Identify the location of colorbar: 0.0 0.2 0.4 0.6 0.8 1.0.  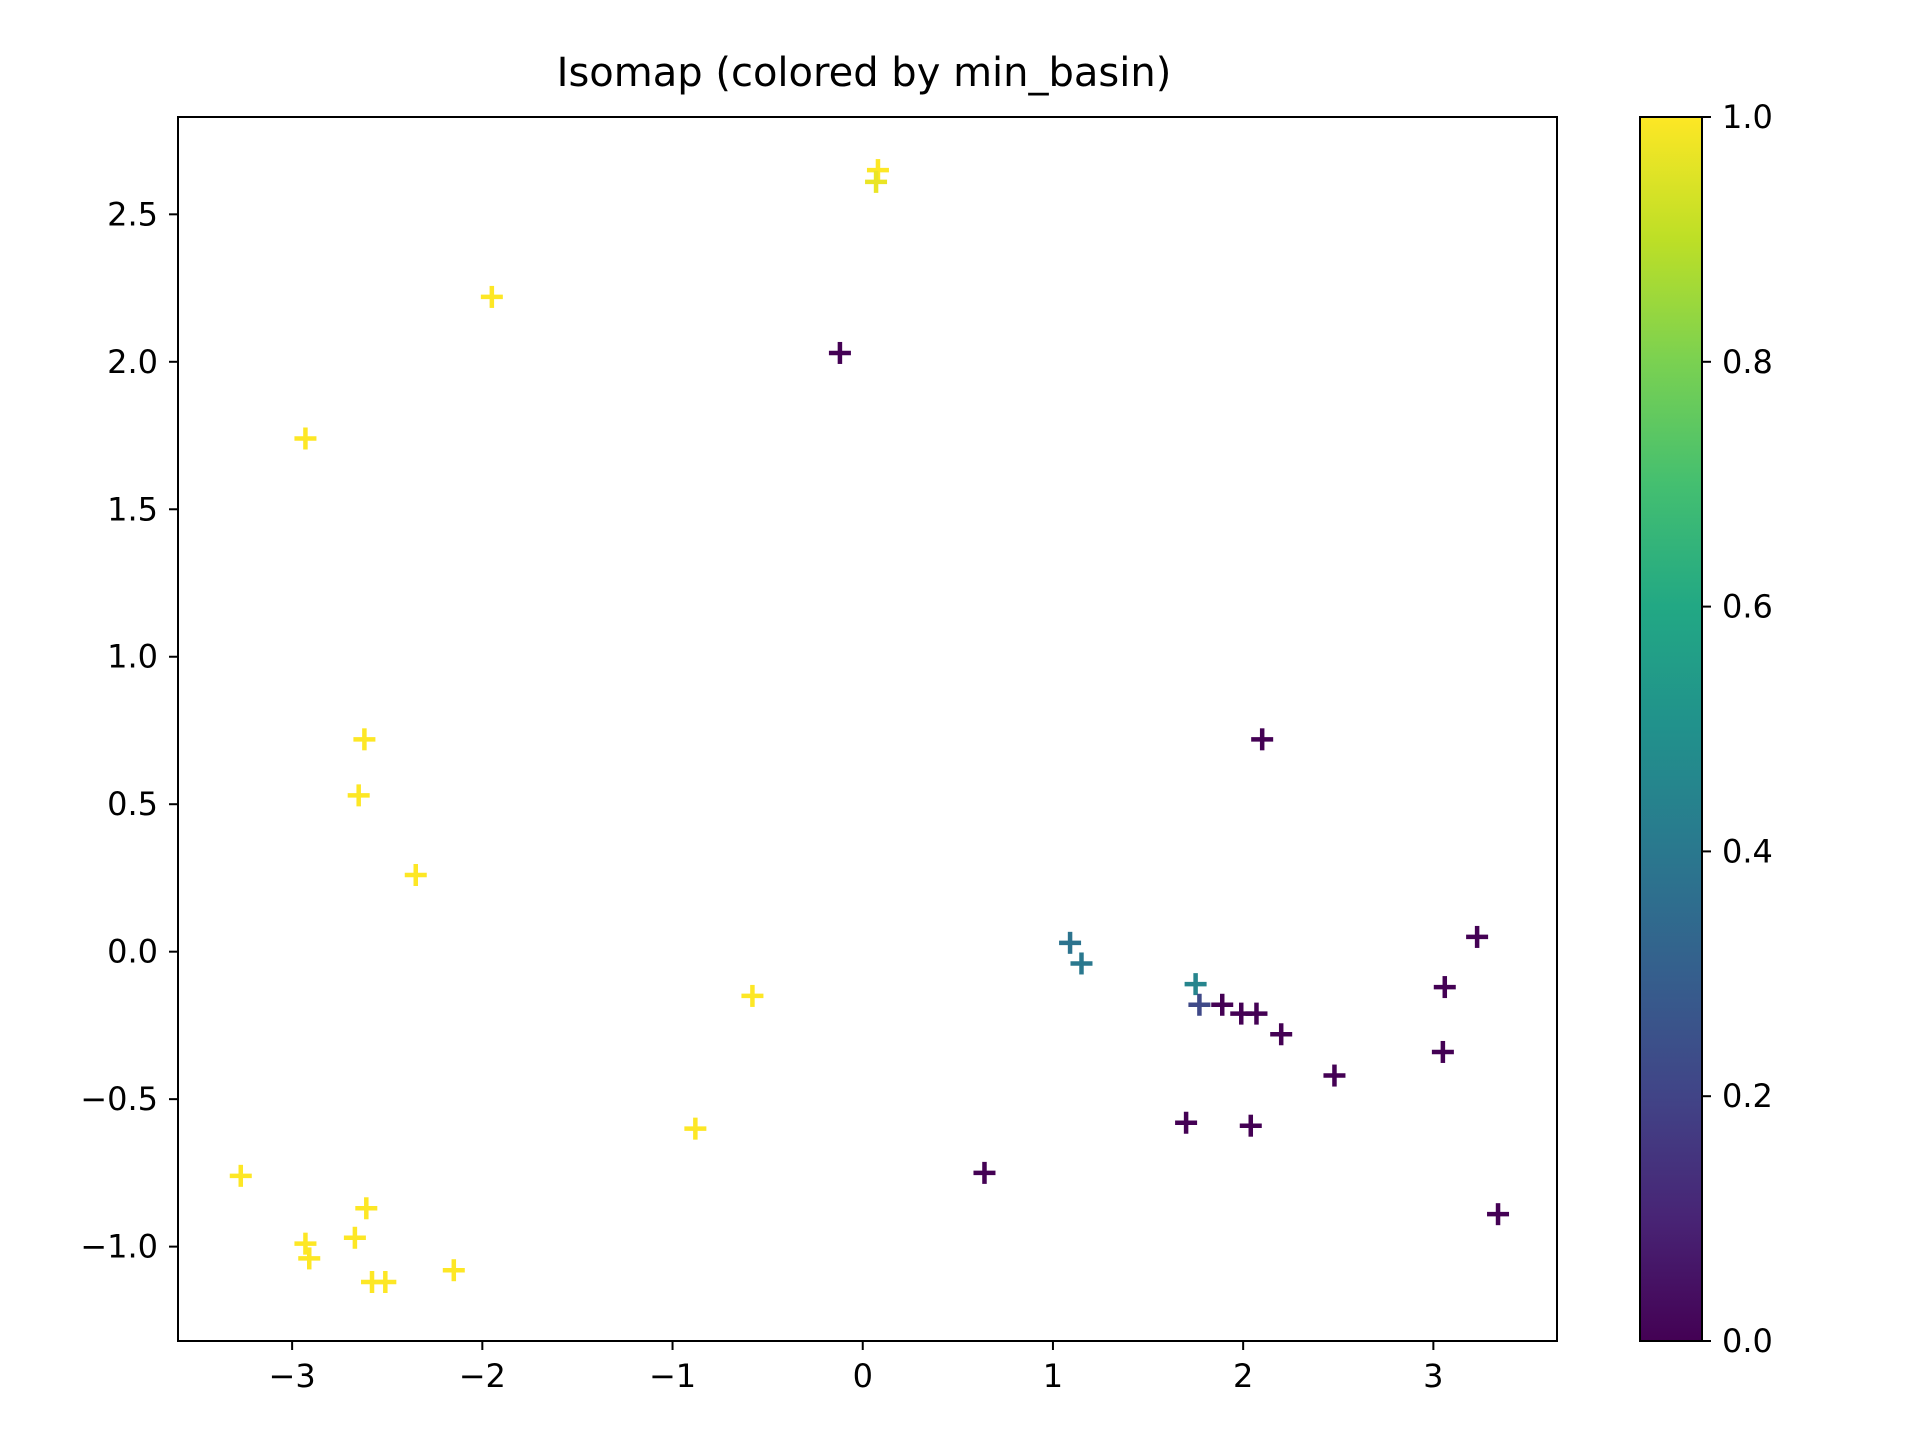
(1706, 729).